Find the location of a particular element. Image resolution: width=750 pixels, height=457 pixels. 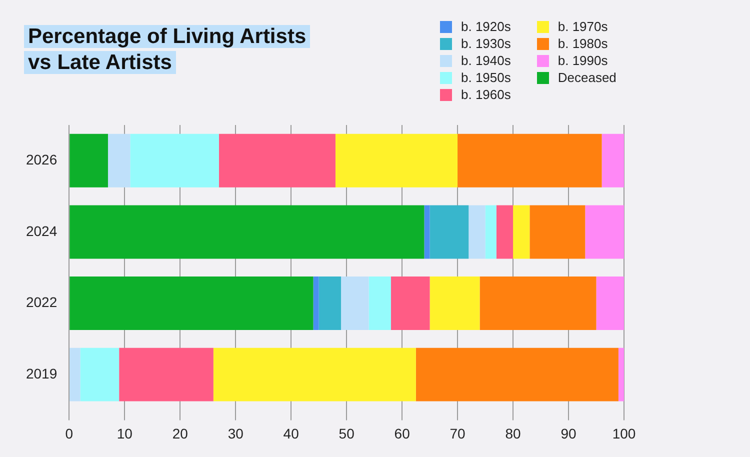

y-tick-label: 2019 is located at coordinates (42, 373).